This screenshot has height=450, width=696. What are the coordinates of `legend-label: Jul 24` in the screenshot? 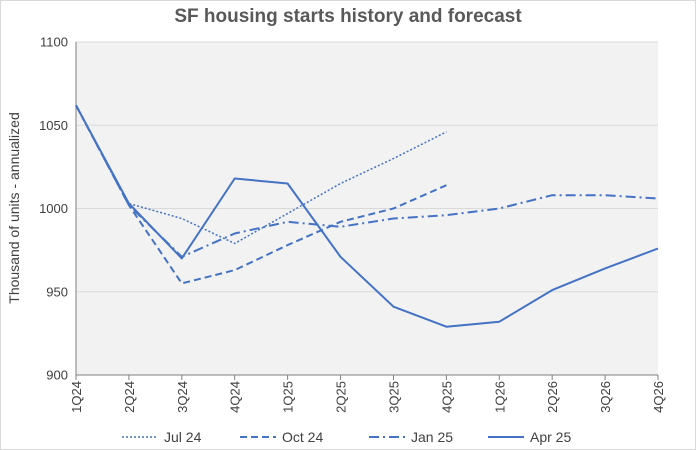 It's located at (183, 437).